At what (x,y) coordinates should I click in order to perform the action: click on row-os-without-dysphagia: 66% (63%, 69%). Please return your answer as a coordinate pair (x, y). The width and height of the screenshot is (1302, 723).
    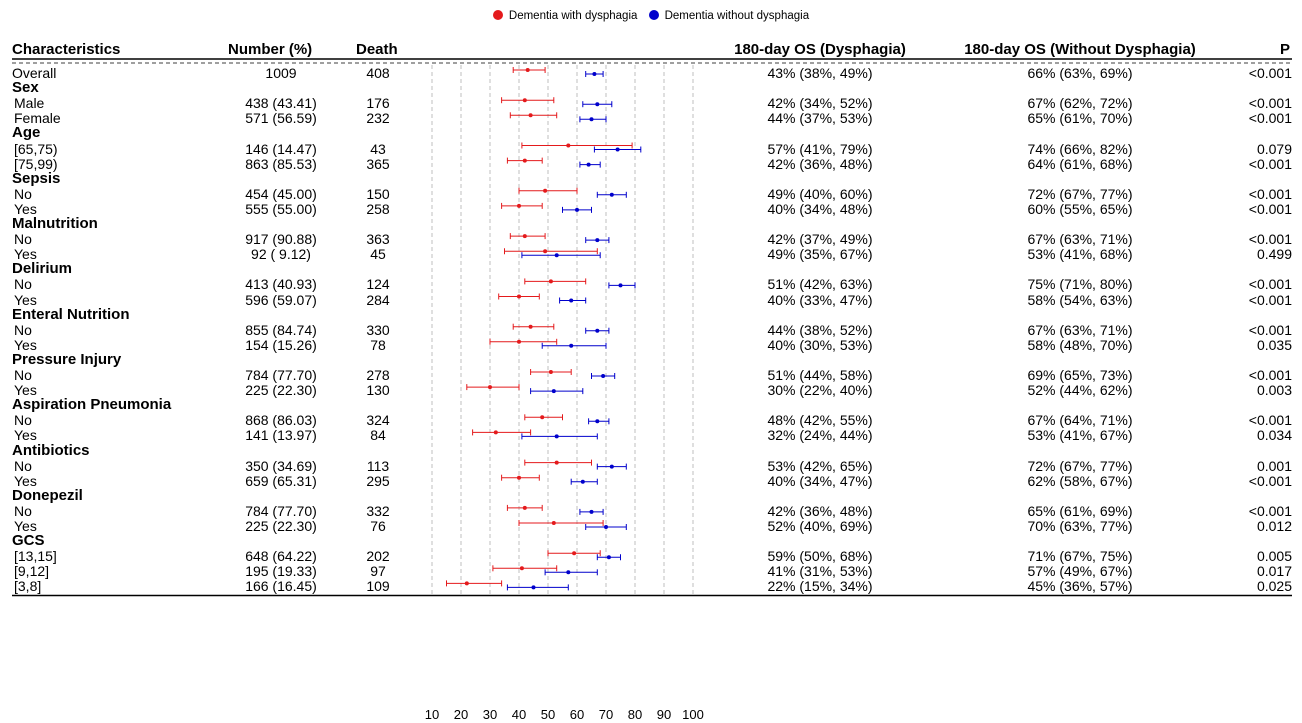
    Looking at the image, I should click on (1080, 73).